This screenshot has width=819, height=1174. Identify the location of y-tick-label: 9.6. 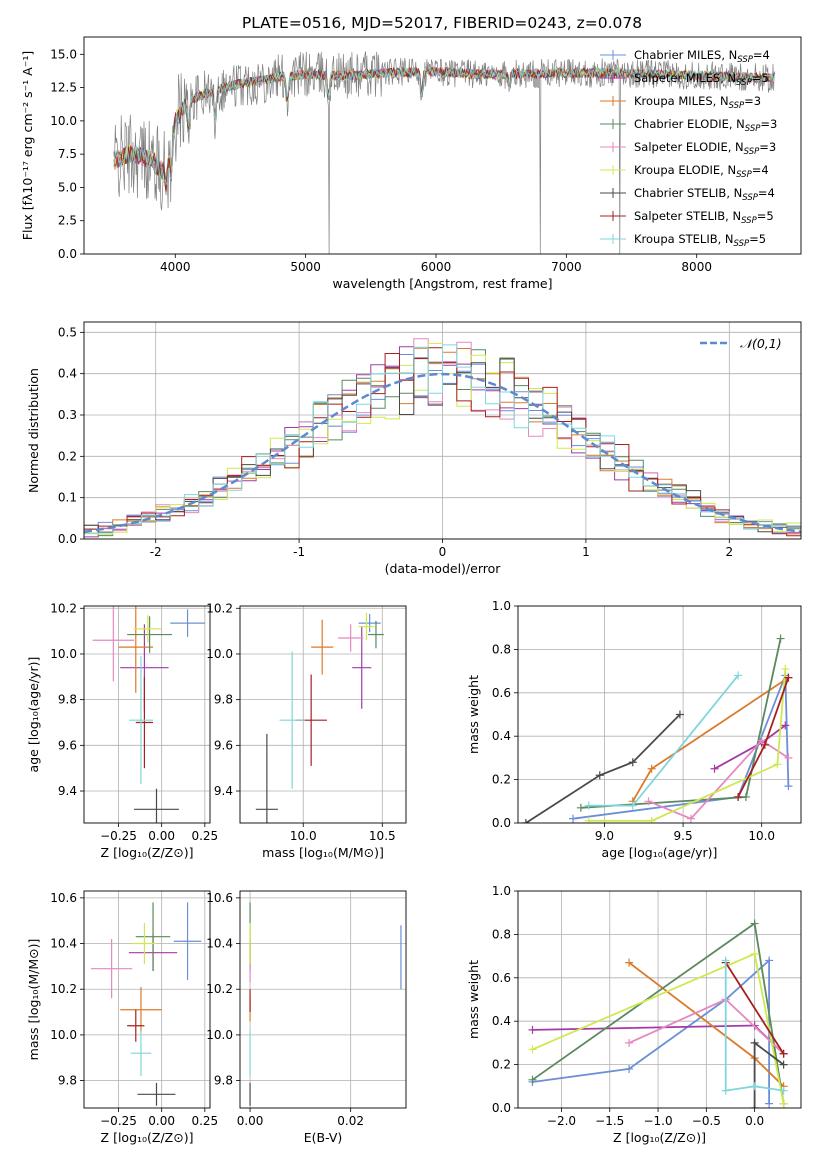
(67, 745).